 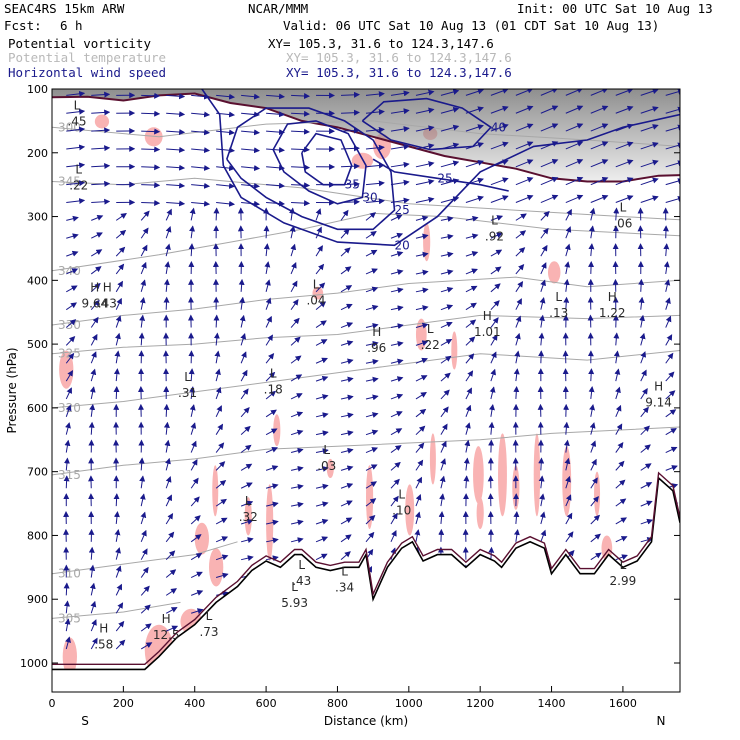 I want to click on theta-contour-label-0: 300, so click(x=69, y=127).